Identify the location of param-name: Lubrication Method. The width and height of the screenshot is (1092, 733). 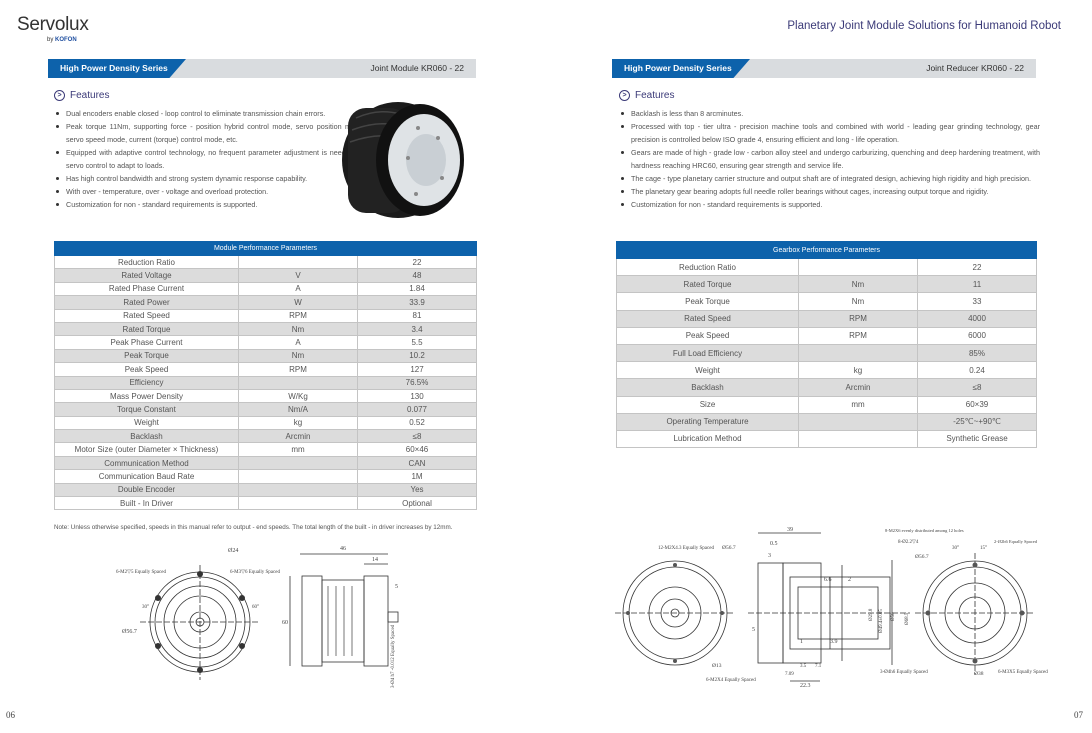
(707, 439).